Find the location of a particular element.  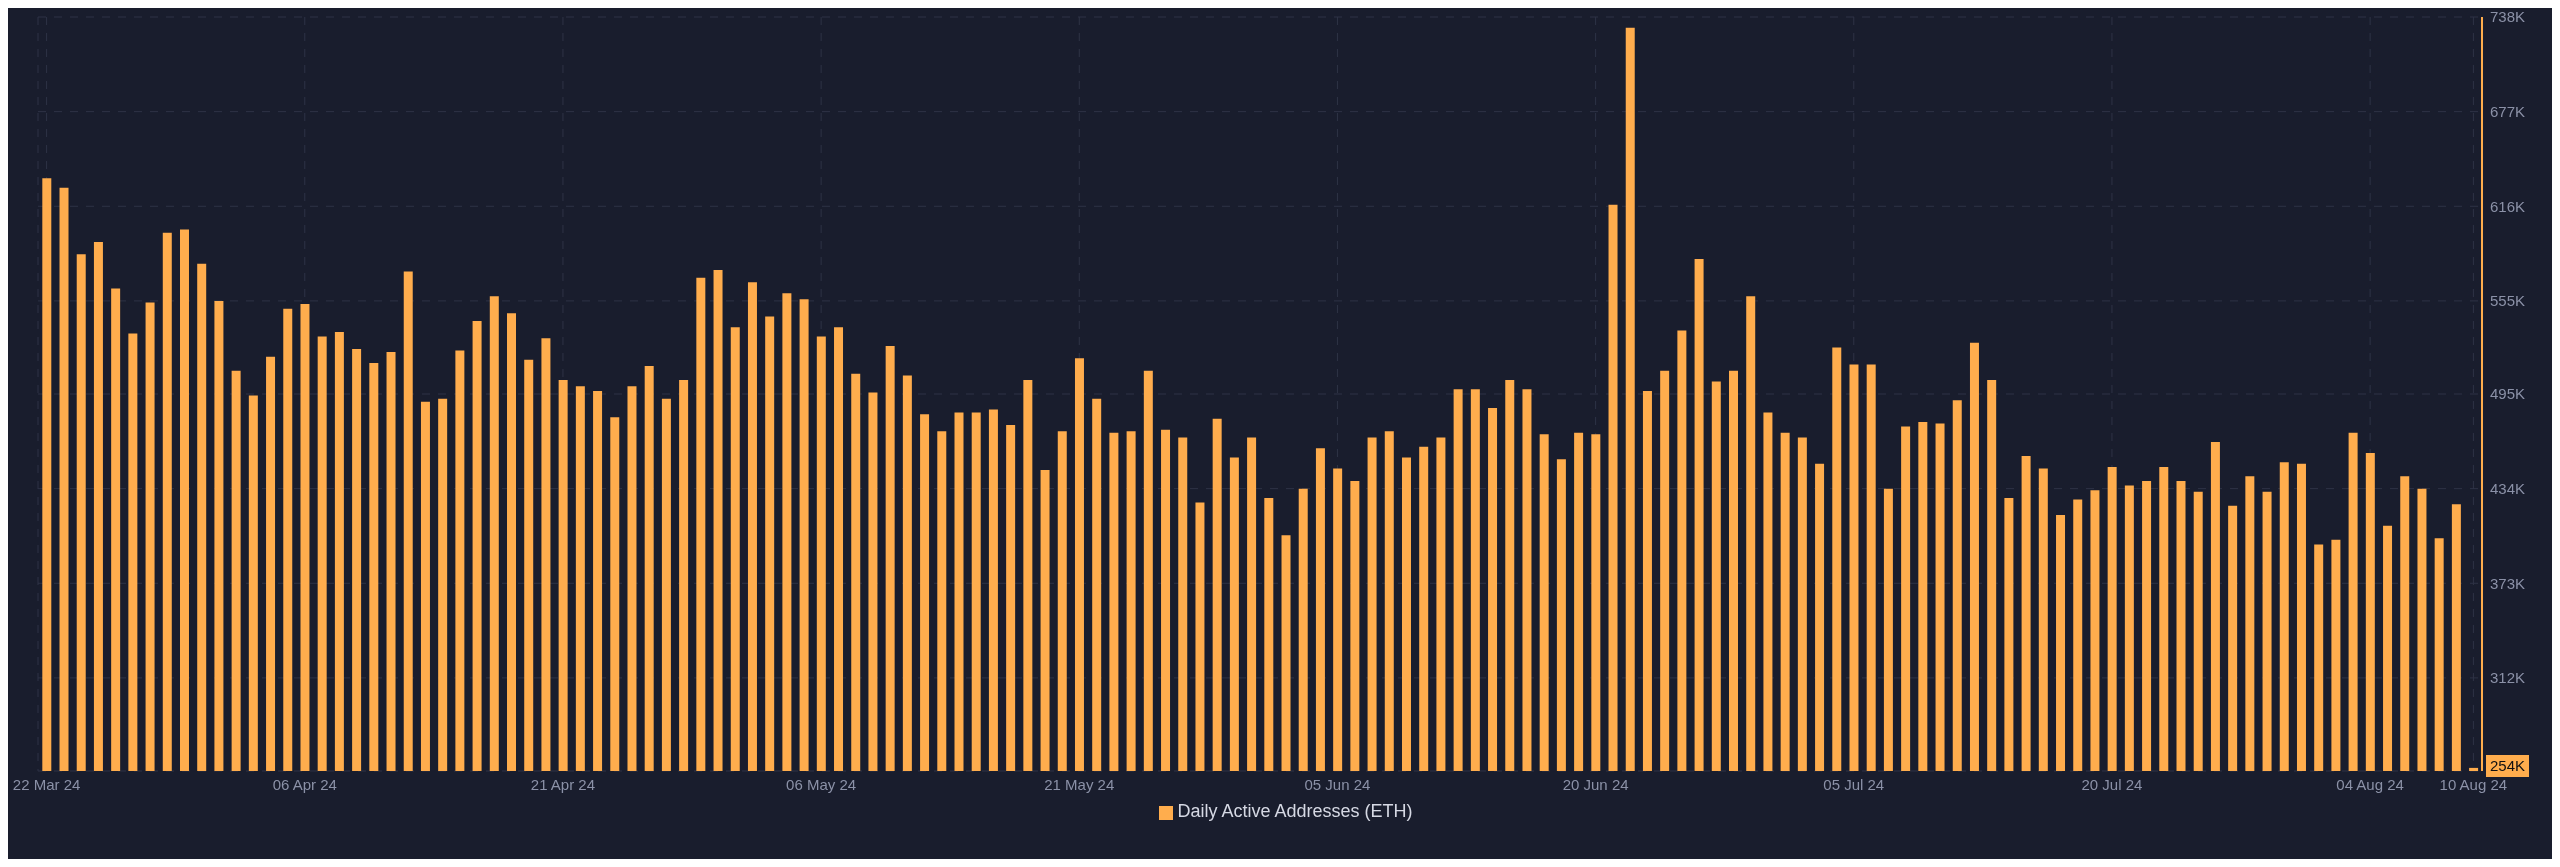

x-tick-label: 06 Apr 24 is located at coordinates (304, 784).